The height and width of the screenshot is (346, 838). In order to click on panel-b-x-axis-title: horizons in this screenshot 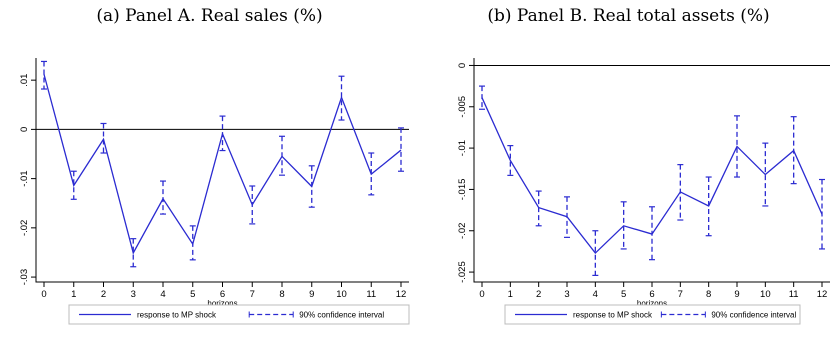, I will do `click(652, 303)`.